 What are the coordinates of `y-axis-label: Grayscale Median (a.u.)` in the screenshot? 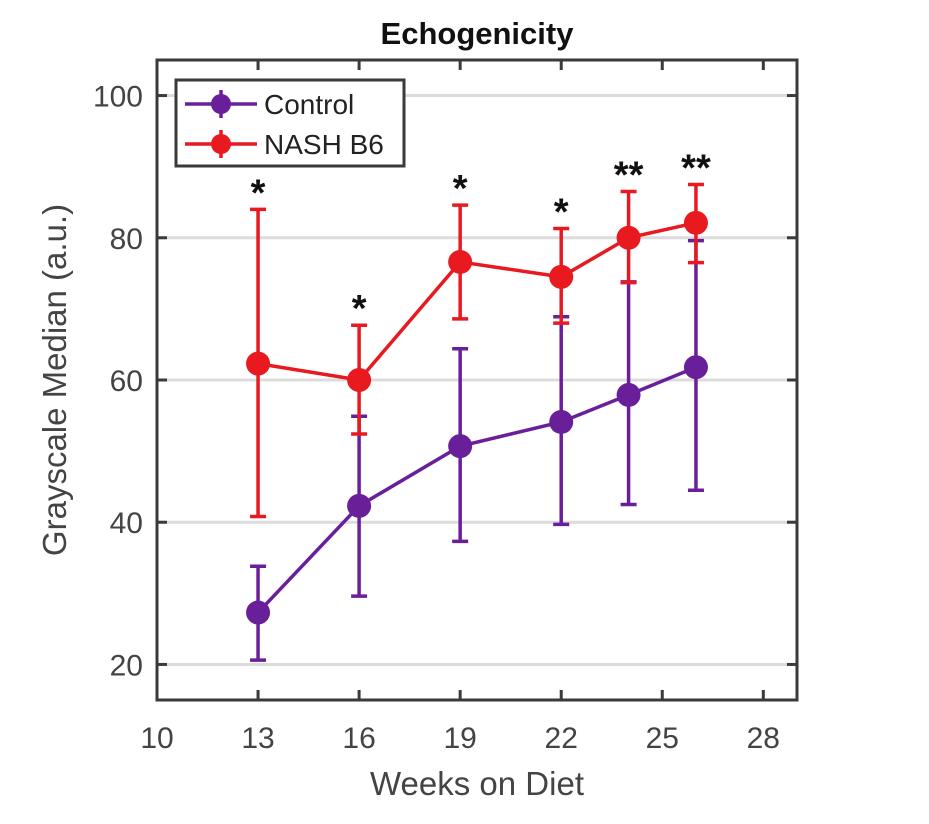 It's located at (54, 380).